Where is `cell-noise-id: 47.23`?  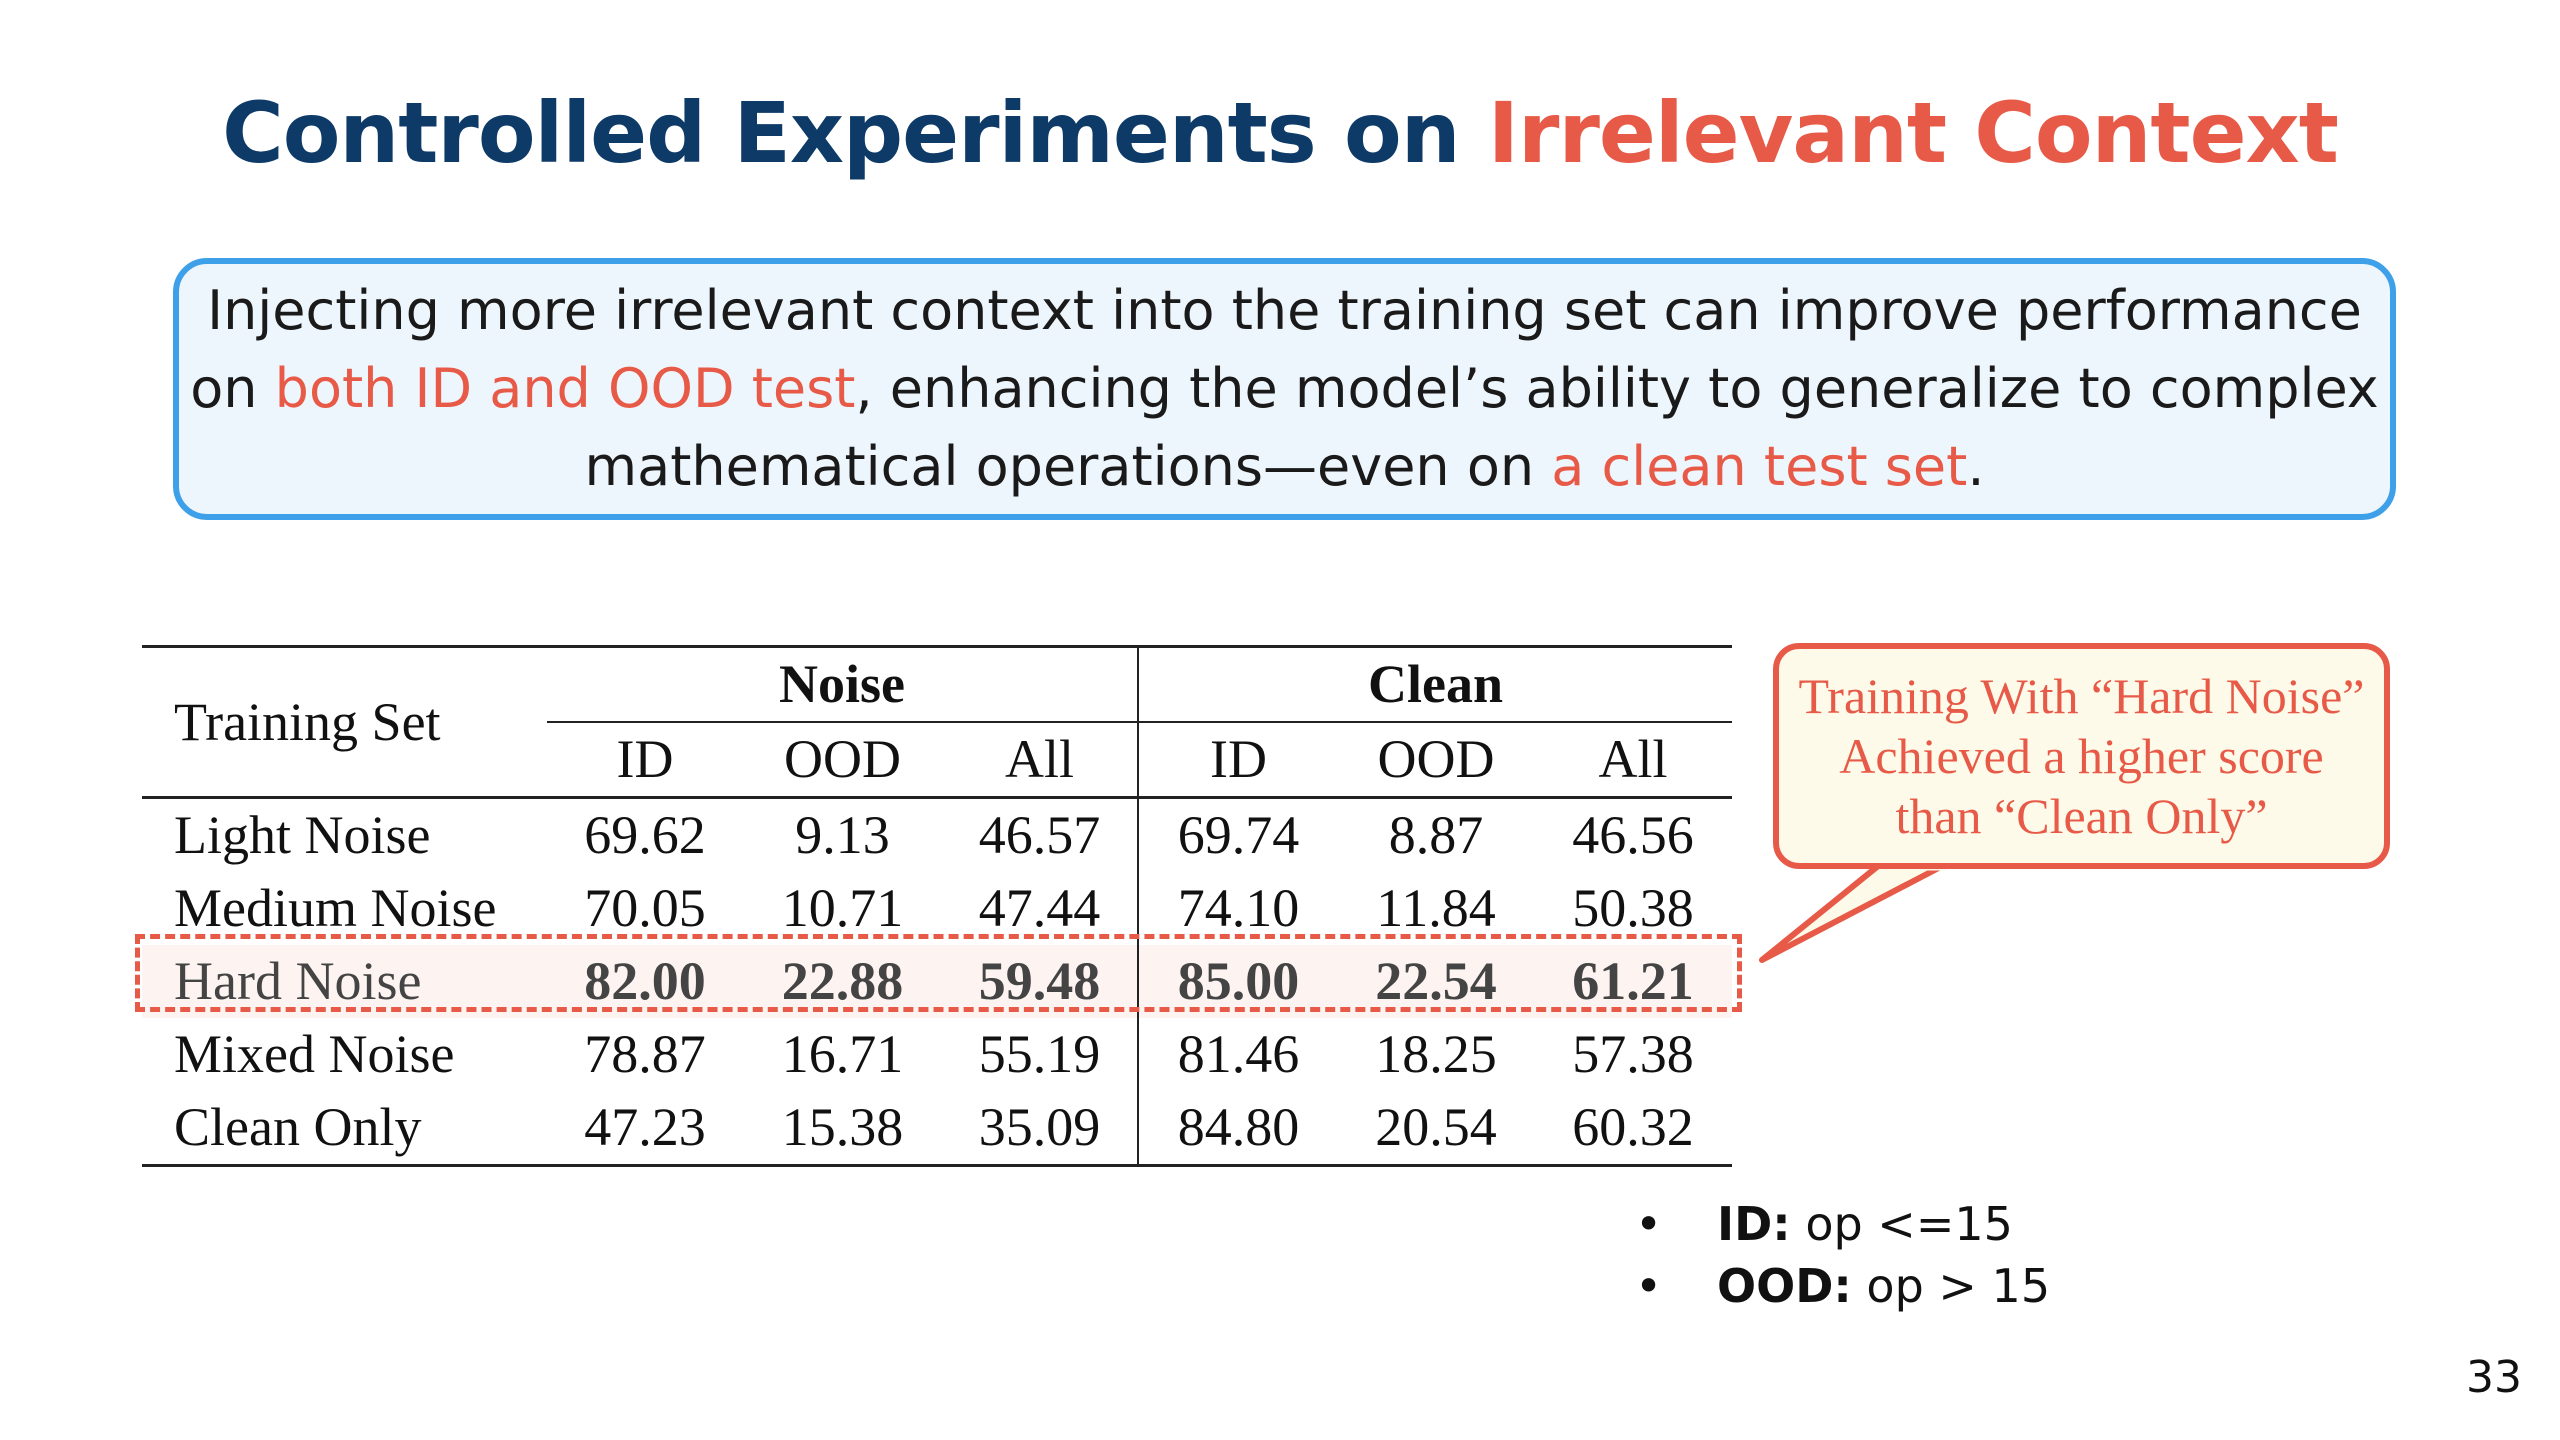 cell-noise-id: 47.23 is located at coordinates (645, 1129).